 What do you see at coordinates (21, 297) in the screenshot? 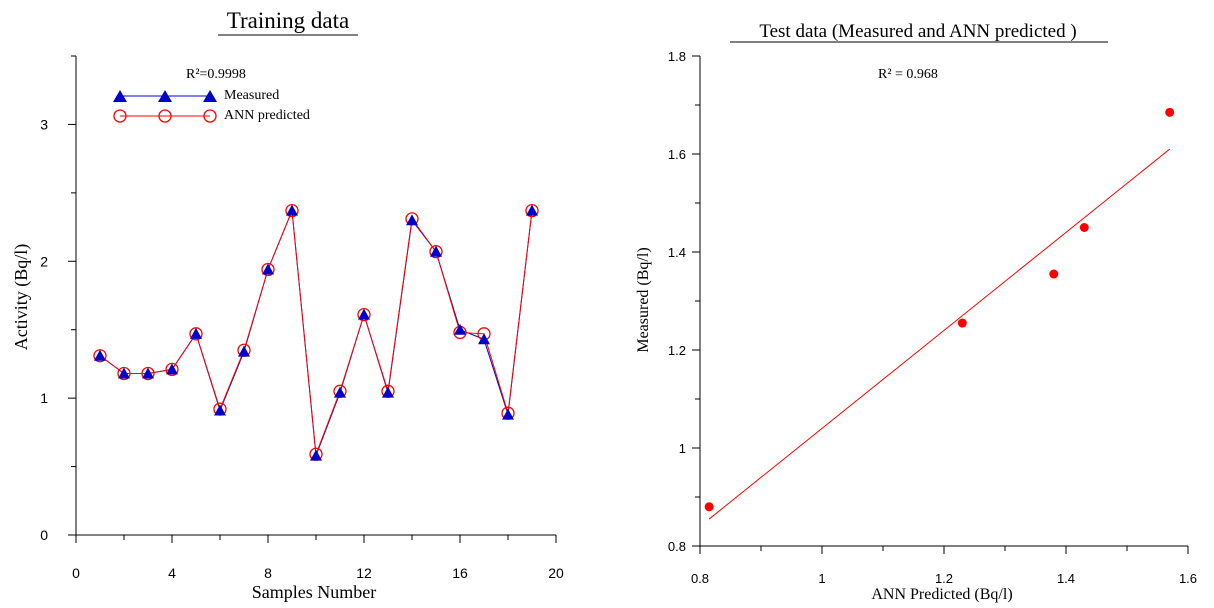
I see `training-chart-y-axis-label: Activity (Bq/l)` at bounding box center [21, 297].